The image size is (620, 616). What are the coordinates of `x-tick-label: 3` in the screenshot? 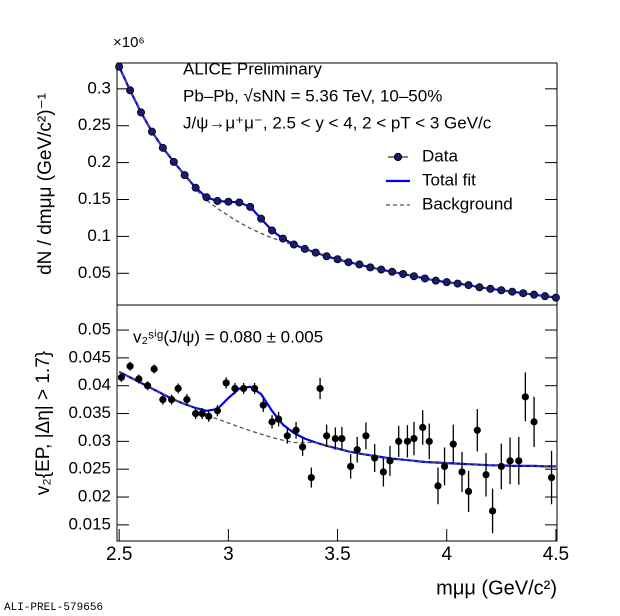 It's located at (228, 554).